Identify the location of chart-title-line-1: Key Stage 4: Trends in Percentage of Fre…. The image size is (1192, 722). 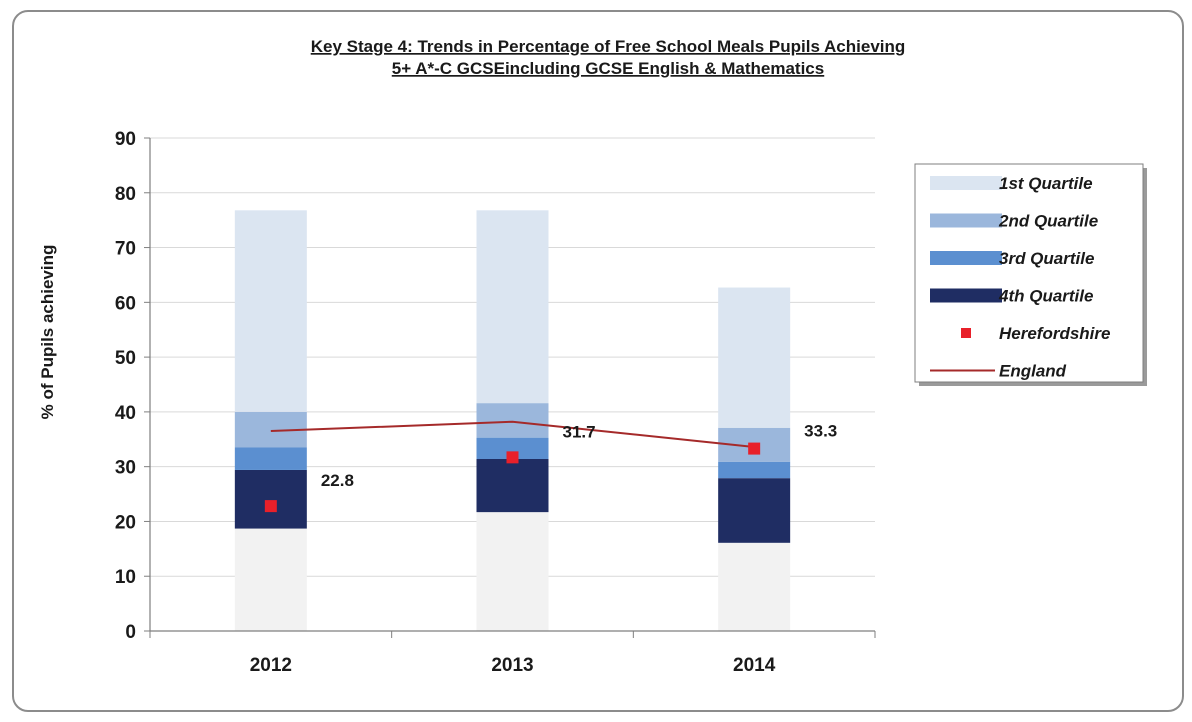
(608, 46).